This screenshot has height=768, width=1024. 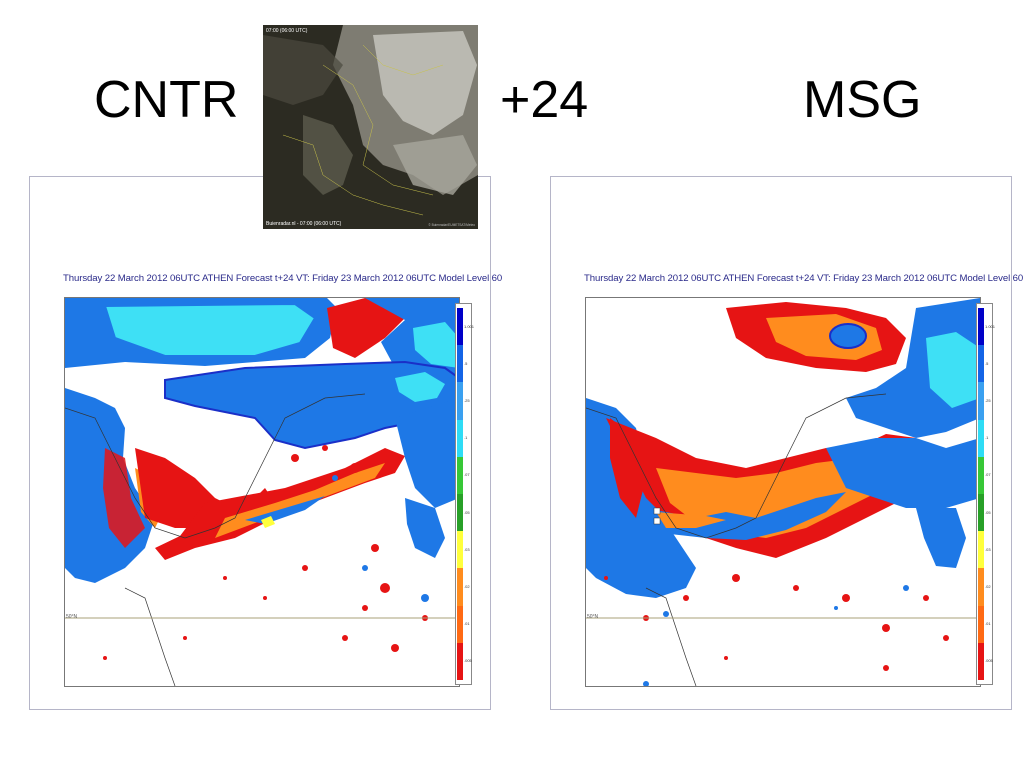 What do you see at coordinates (451, 225) in the screenshot?
I see `satellite-credit: © Buienradar/EUMETSAT/Meteo` at bounding box center [451, 225].